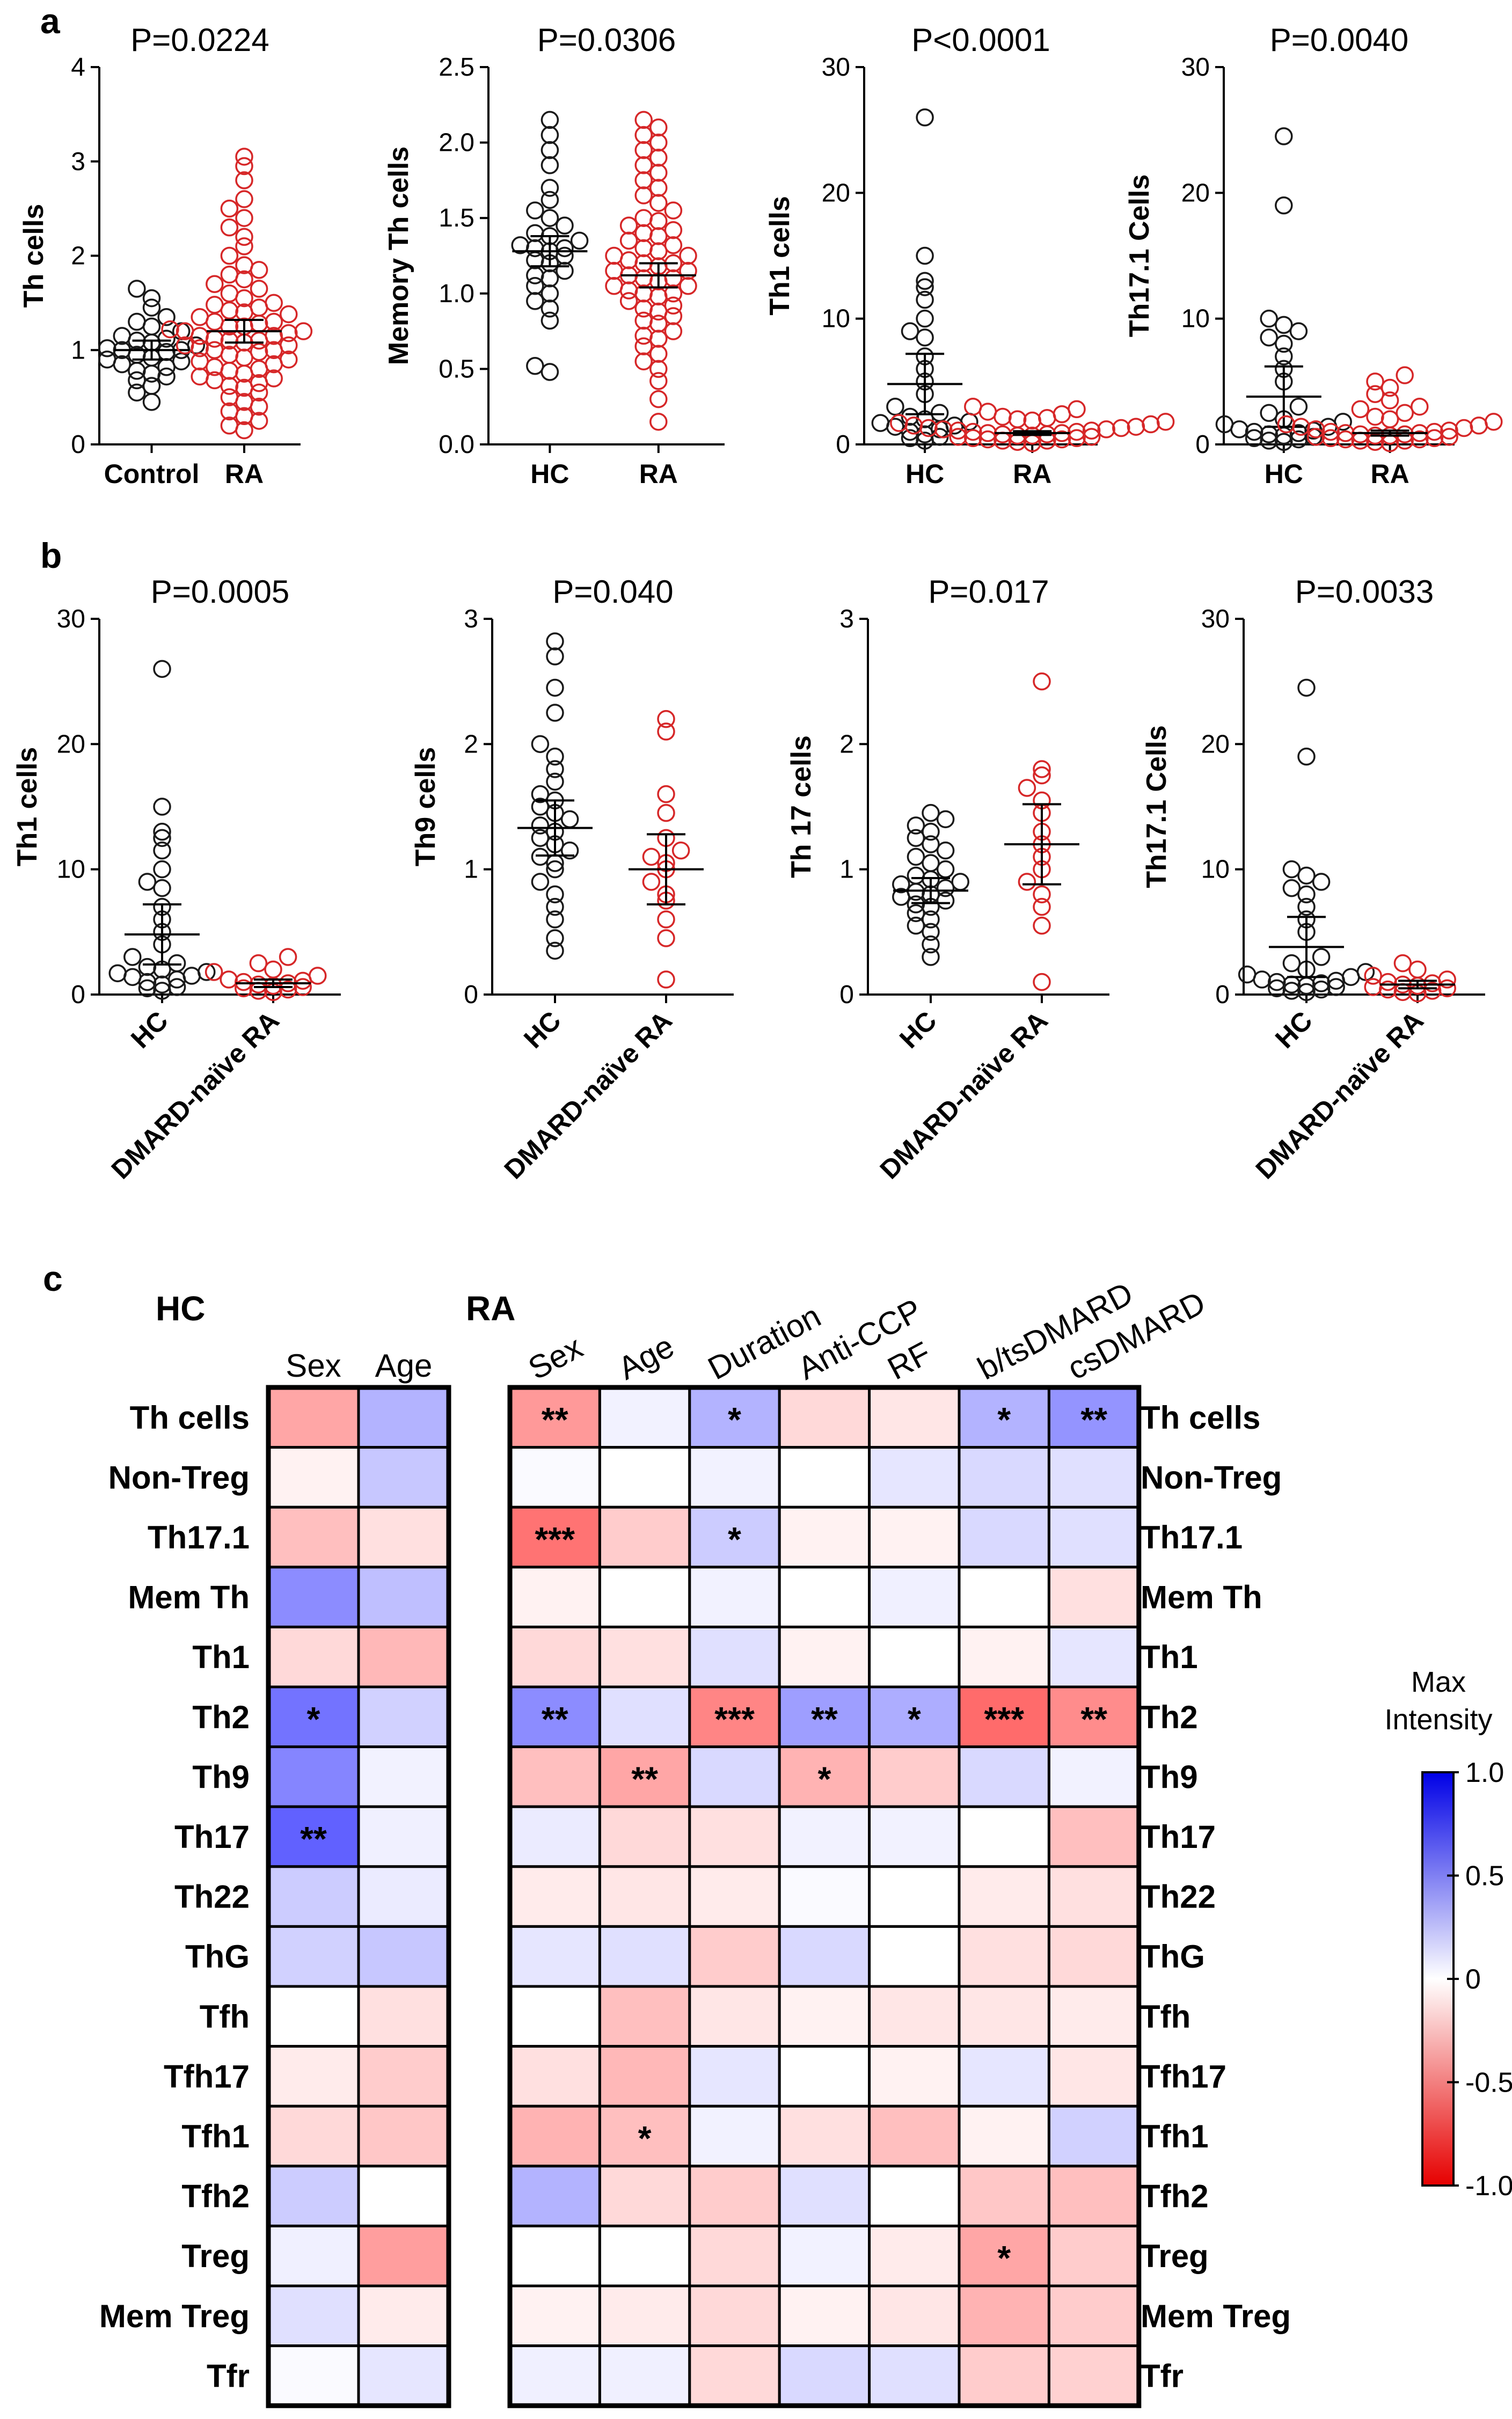  I want to click on y-tick-label: 2, so click(78, 256).